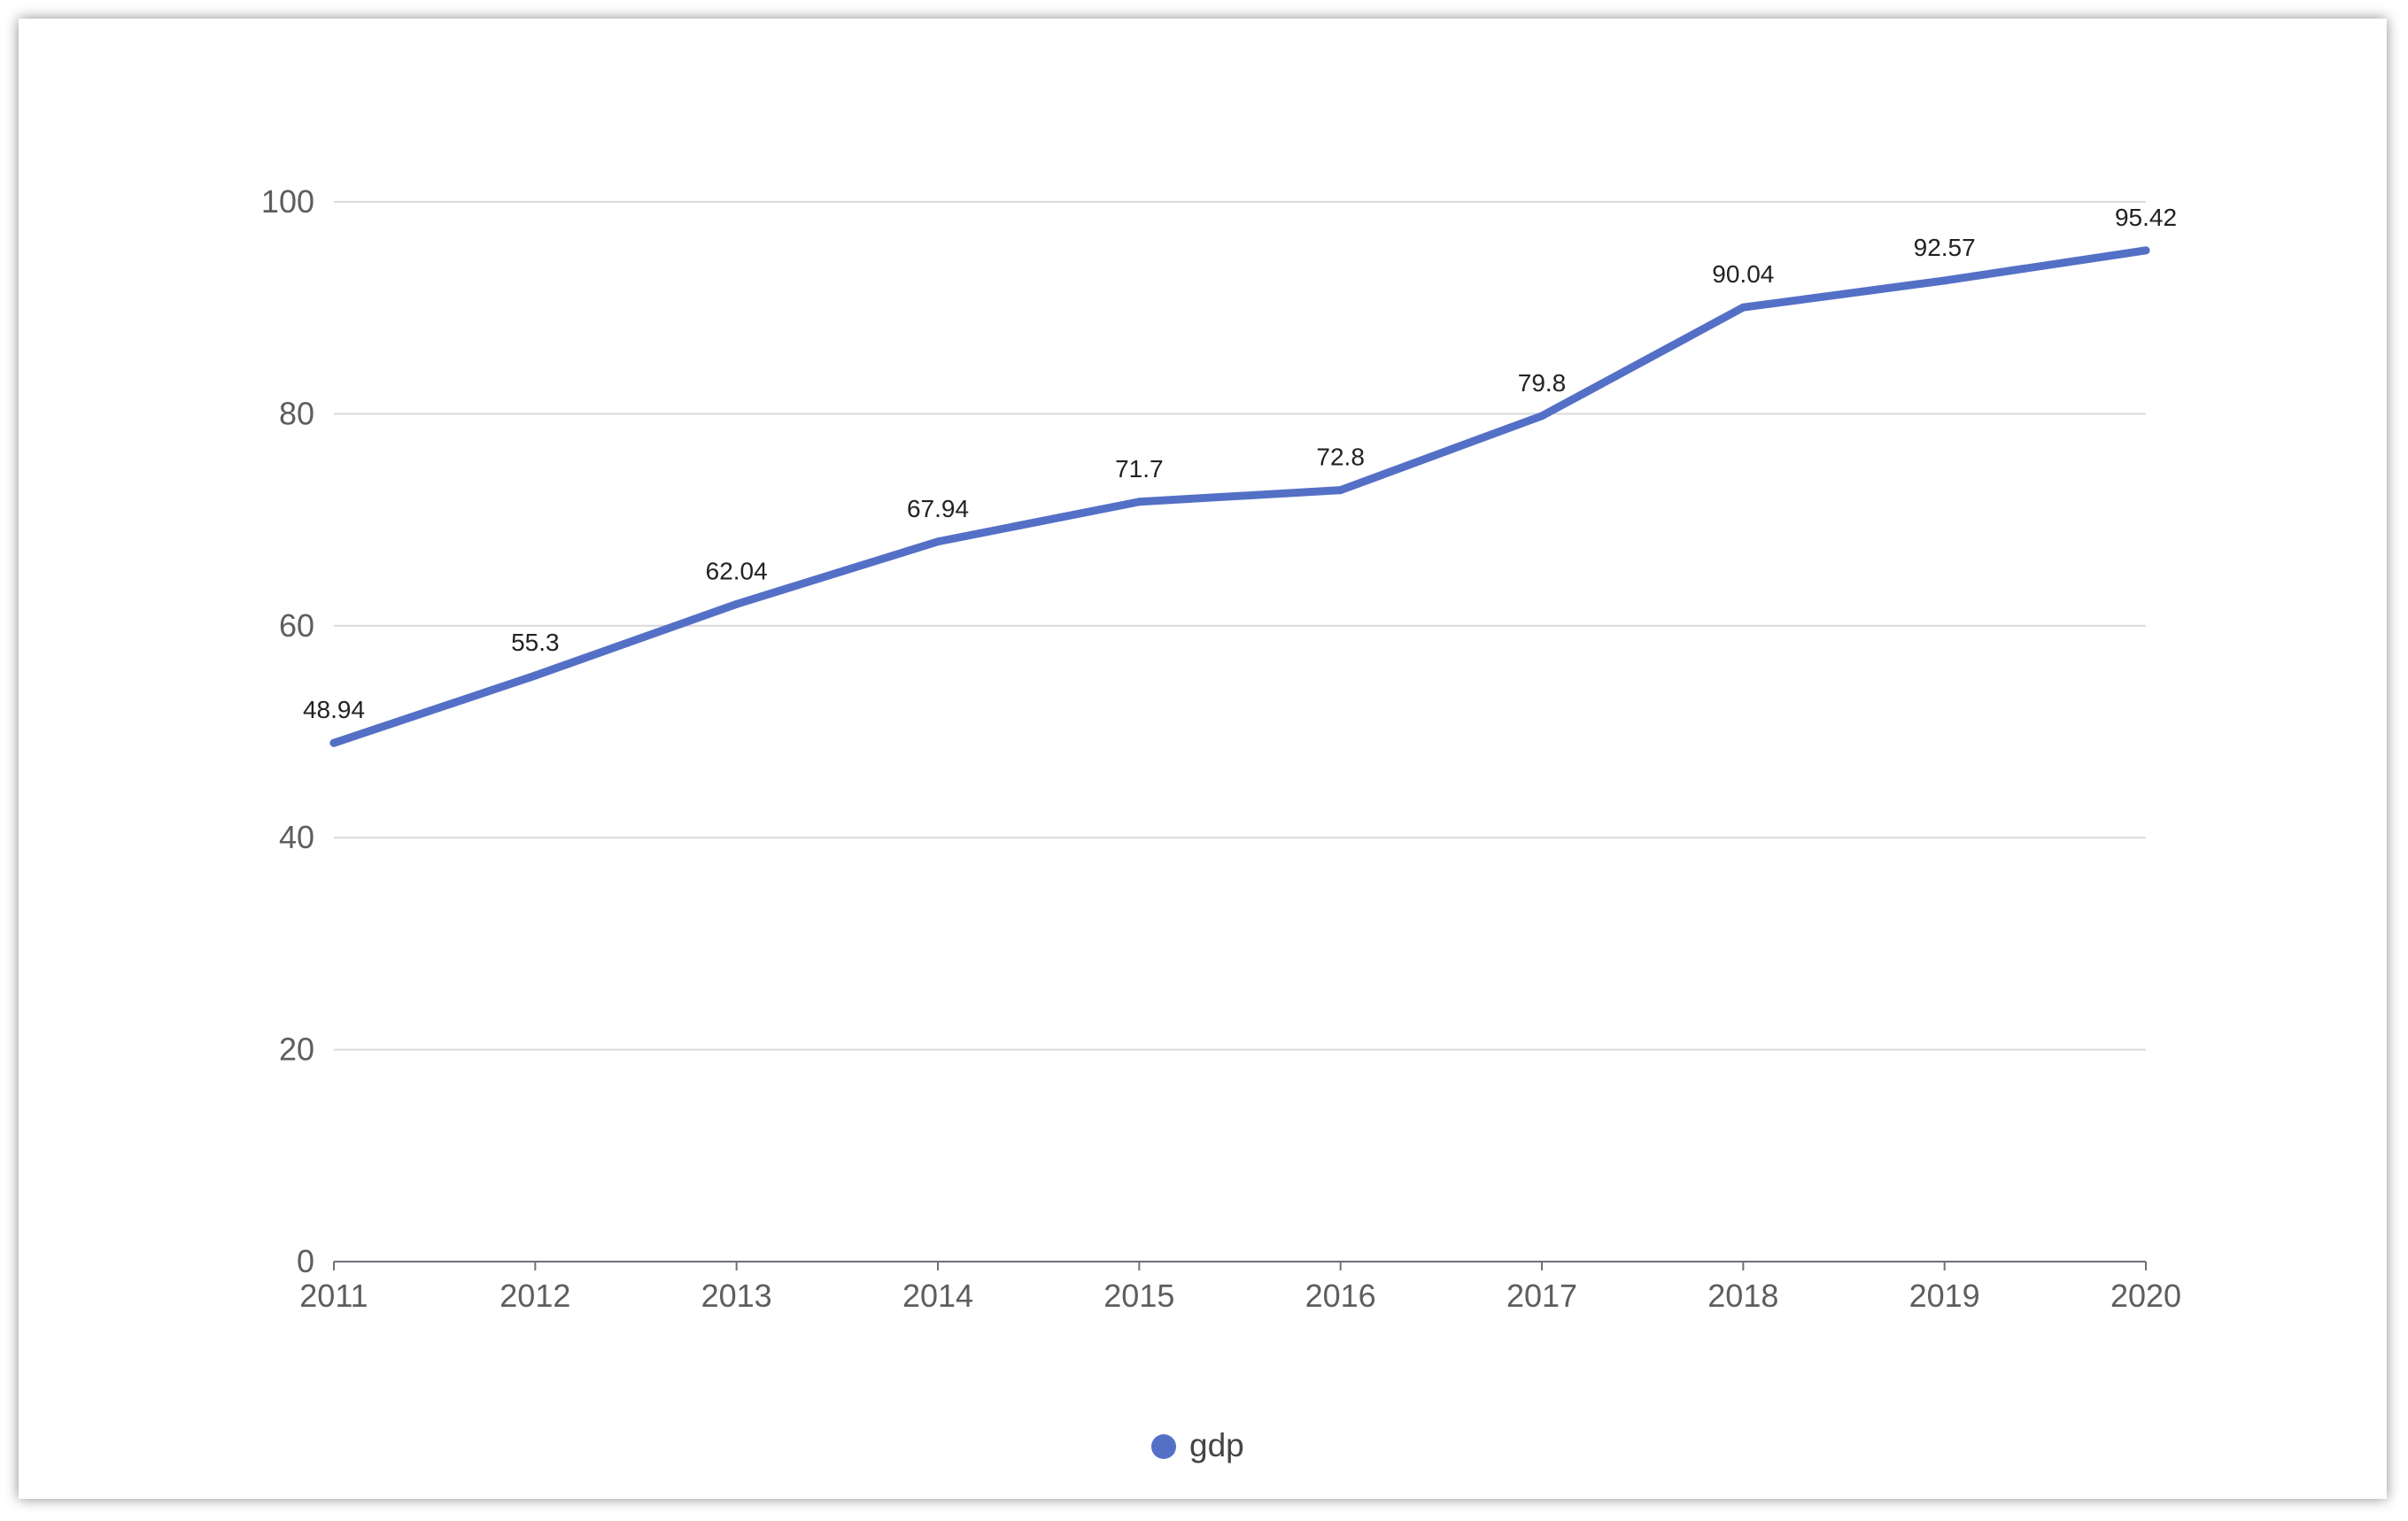 Image resolution: width=2408 pixels, height=1521 pixels. Describe the element at coordinates (736, 1296) in the screenshot. I see `x-tick-label: 2013` at that location.